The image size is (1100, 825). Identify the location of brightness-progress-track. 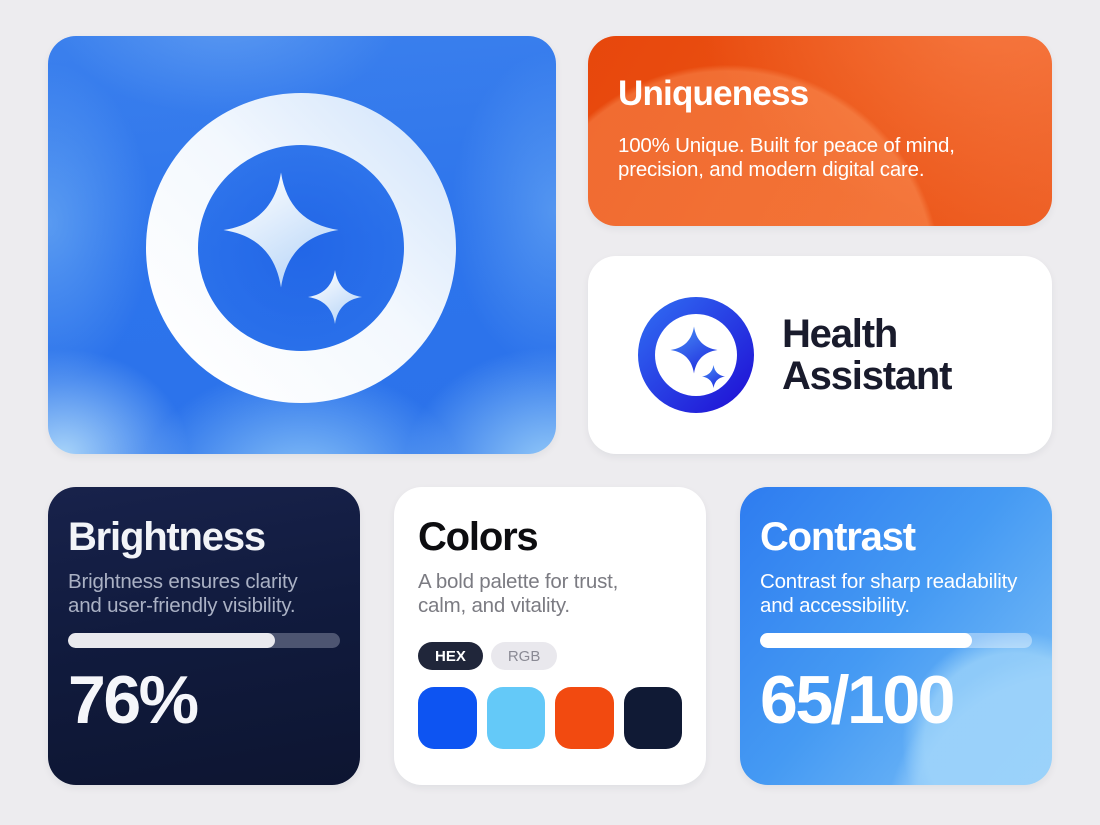
(204, 641).